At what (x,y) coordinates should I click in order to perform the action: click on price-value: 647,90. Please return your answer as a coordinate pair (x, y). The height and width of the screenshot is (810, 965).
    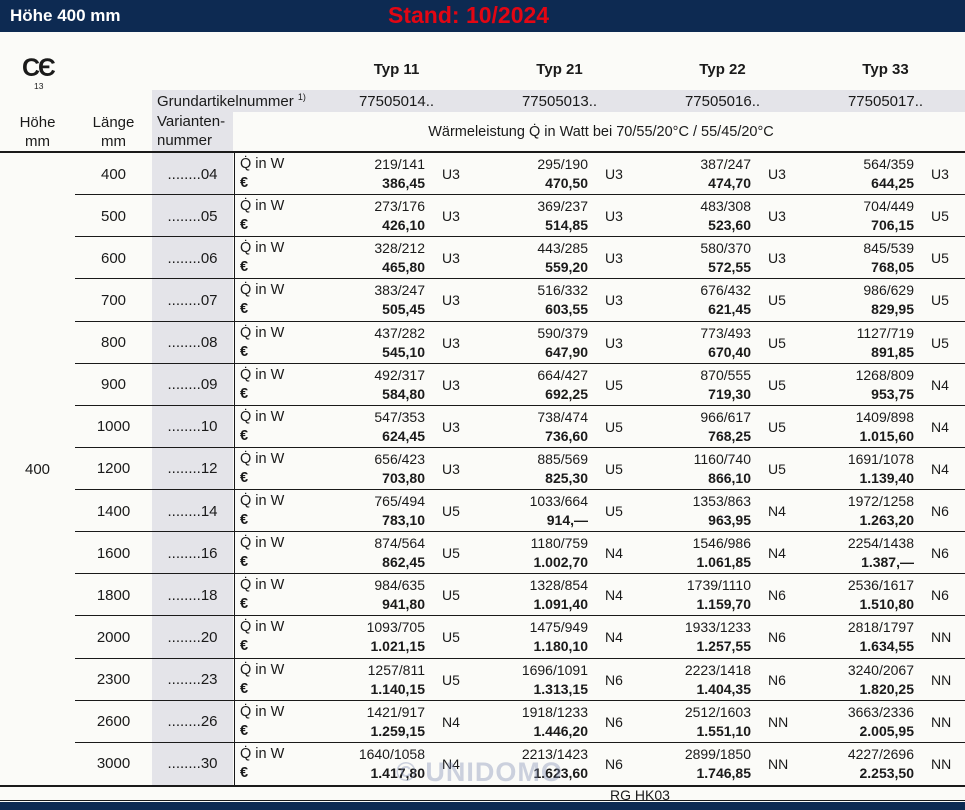
    Looking at the image, I should click on (566, 351).